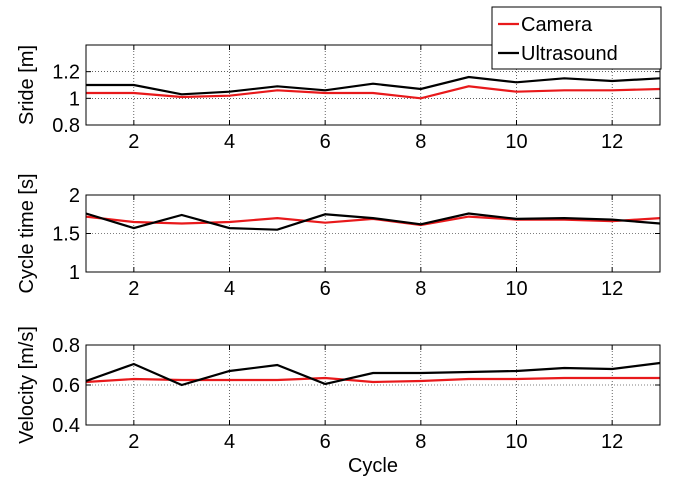 The image size is (673, 479). Describe the element at coordinates (74, 196) in the screenshot. I see `y-tick-label: 2` at that location.